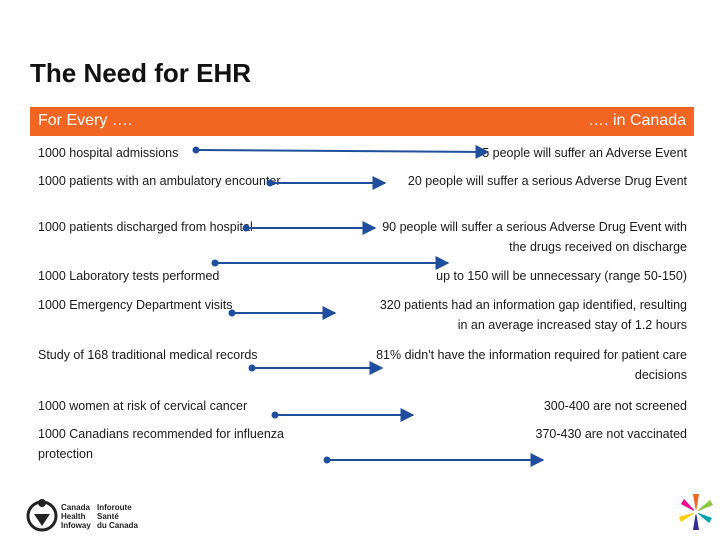 The image size is (720, 540). What do you see at coordinates (42, 515) in the screenshot?
I see `infoway-emblem-icon` at bounding box center [42, 515].